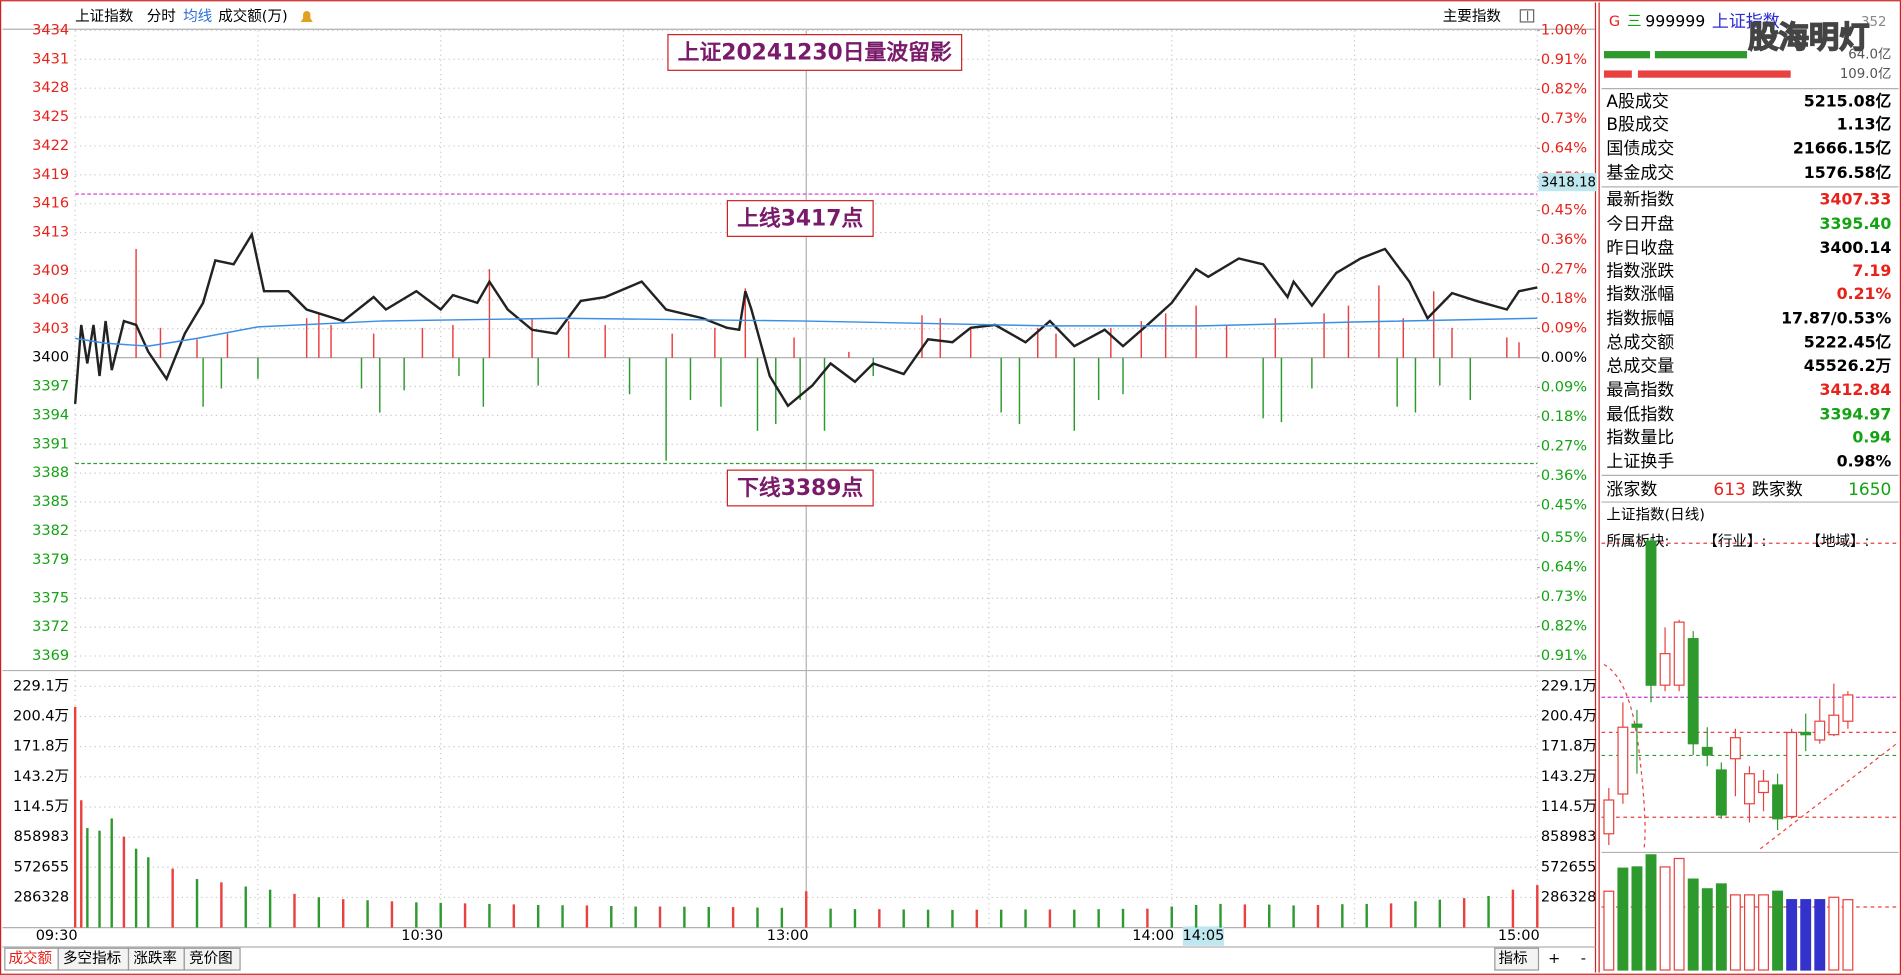 This screenshot has height=975, width=1901. Describe the element at coordinates (1568, 867) in the screenshot. I see `y2-tick-label: 572655` at that location.